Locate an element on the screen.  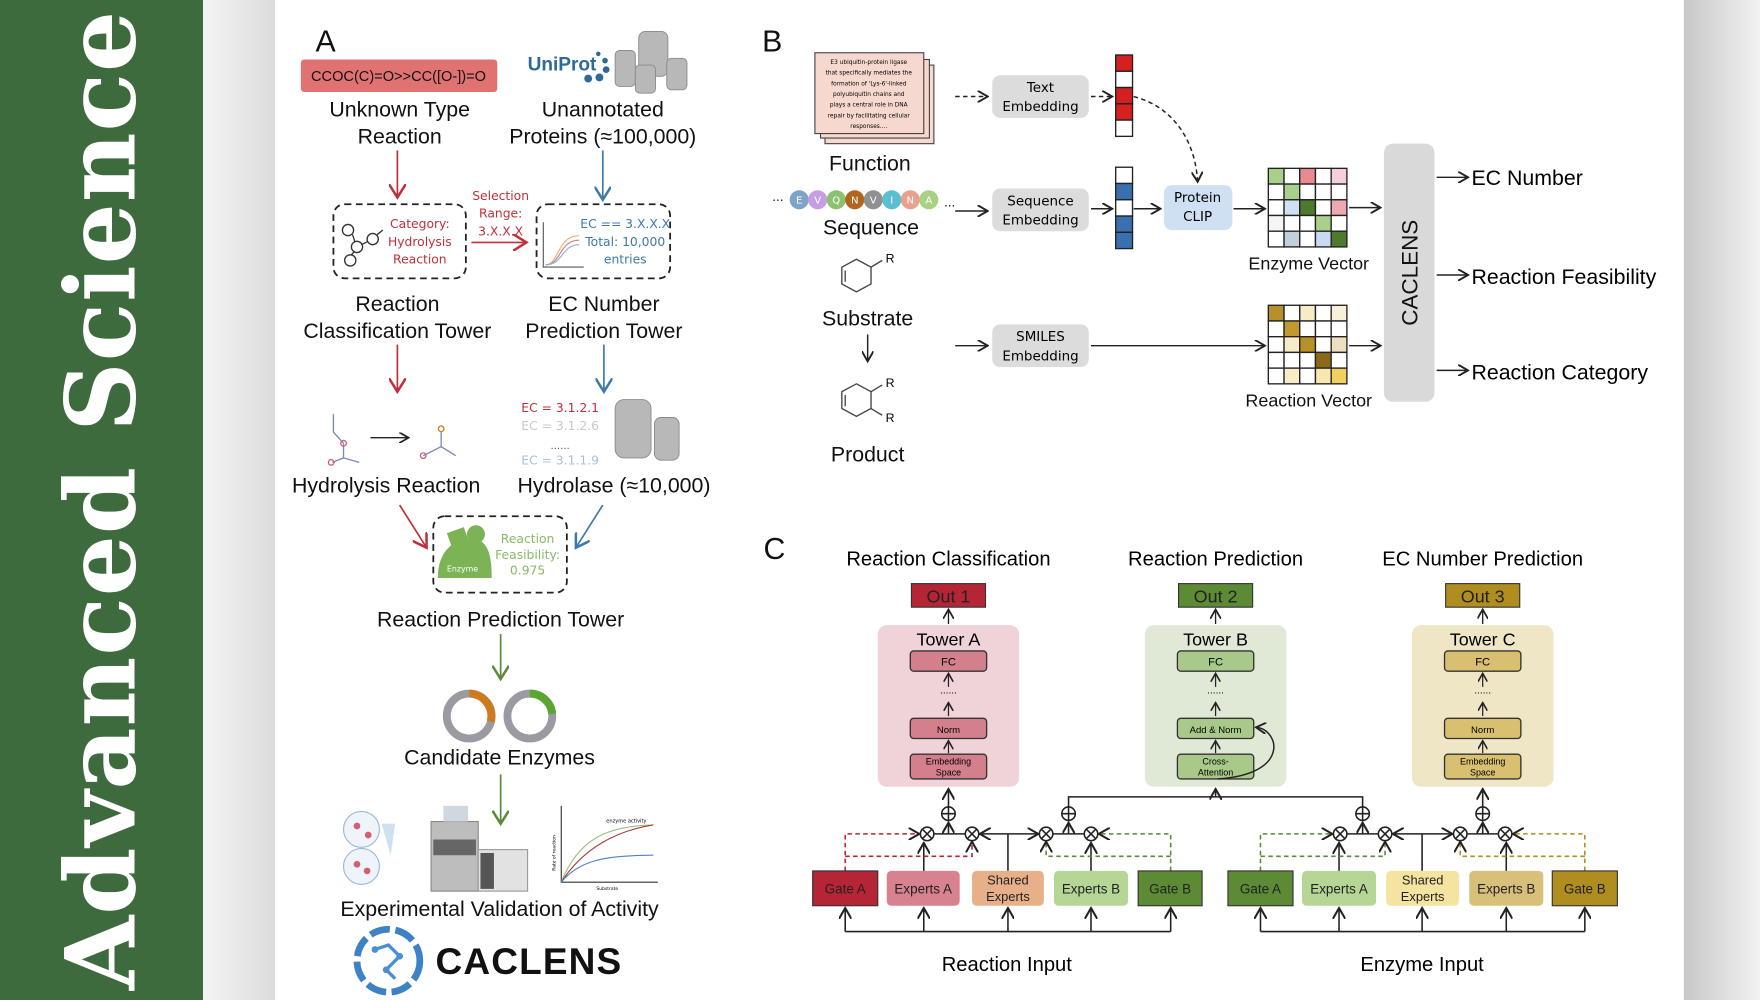
module-gate-b: Gate B is located at coordinates (1170, 888).